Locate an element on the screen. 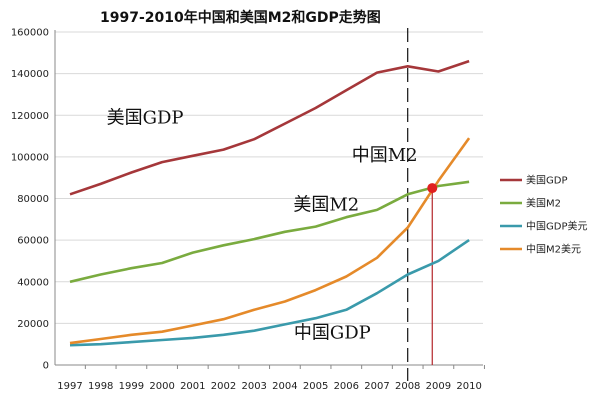  marker-layer is located at coordinates (432, 188).